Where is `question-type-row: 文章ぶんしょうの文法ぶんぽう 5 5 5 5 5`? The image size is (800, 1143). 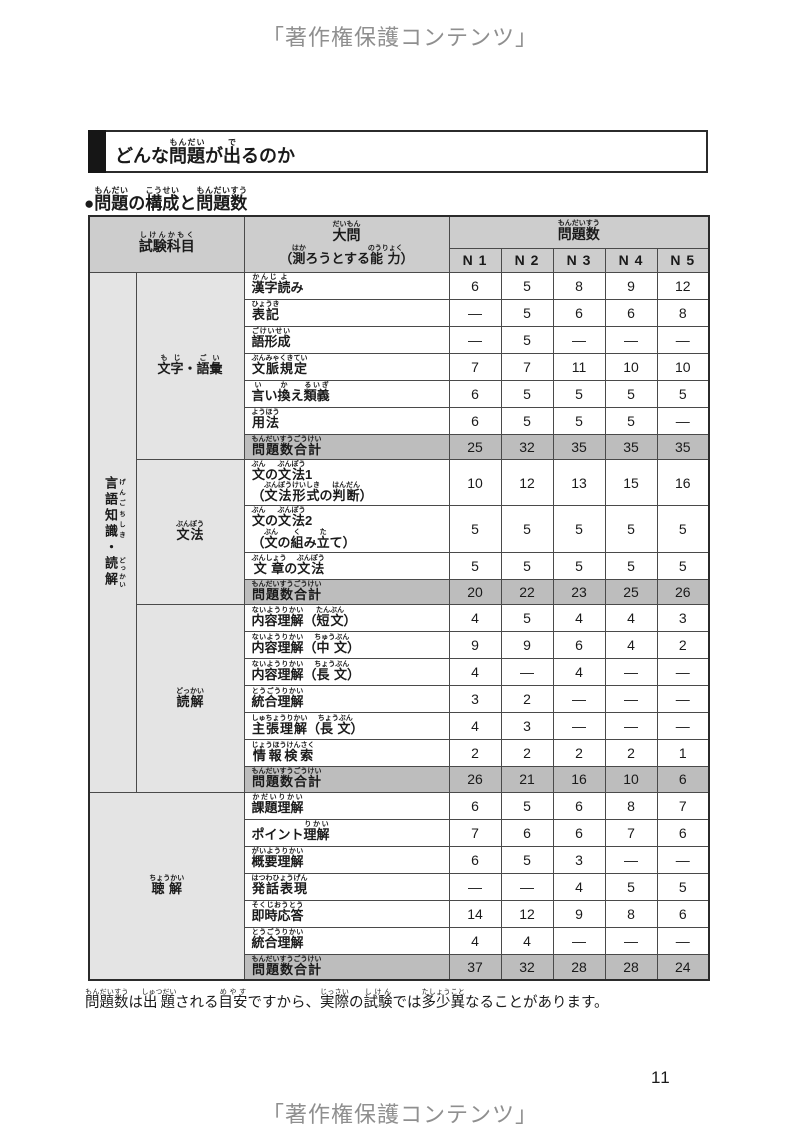
question-type-row: 文章ぶんしょうの文法ぶんぽう 5 5 5 5 5 is located at coordinates (399, 565).